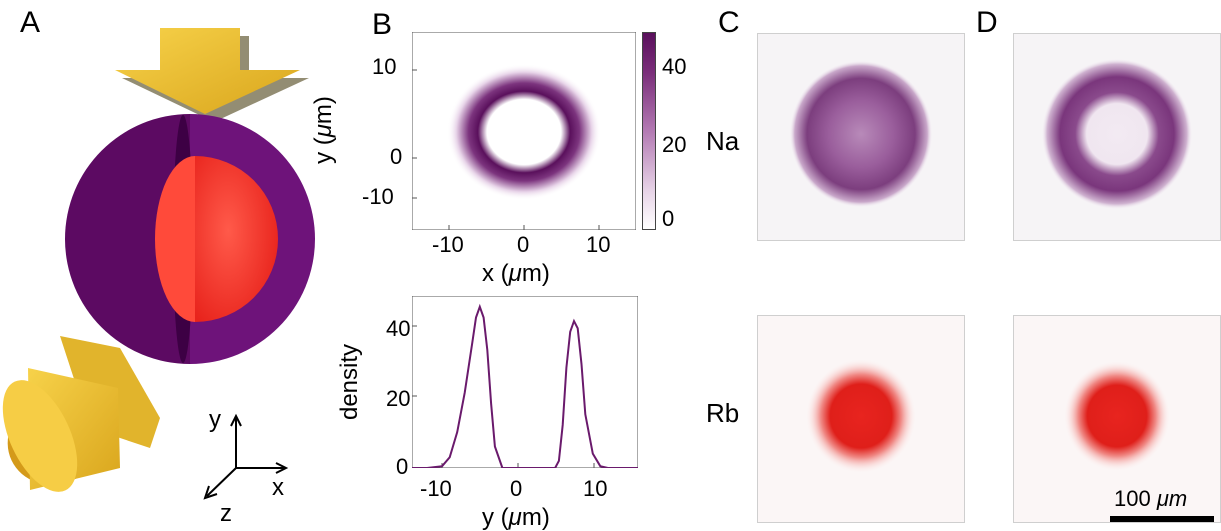  What do you see at coordinates (402, 466) in the screenshot?
I see `profile-ytick: 0` at bounding box center [402, 466].